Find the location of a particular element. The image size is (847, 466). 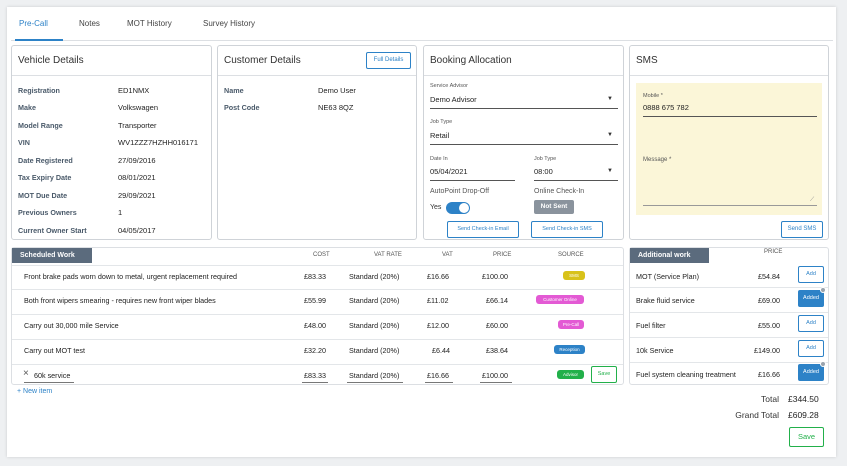

make-value: Volkswagen is located at coordinates (138, 107).